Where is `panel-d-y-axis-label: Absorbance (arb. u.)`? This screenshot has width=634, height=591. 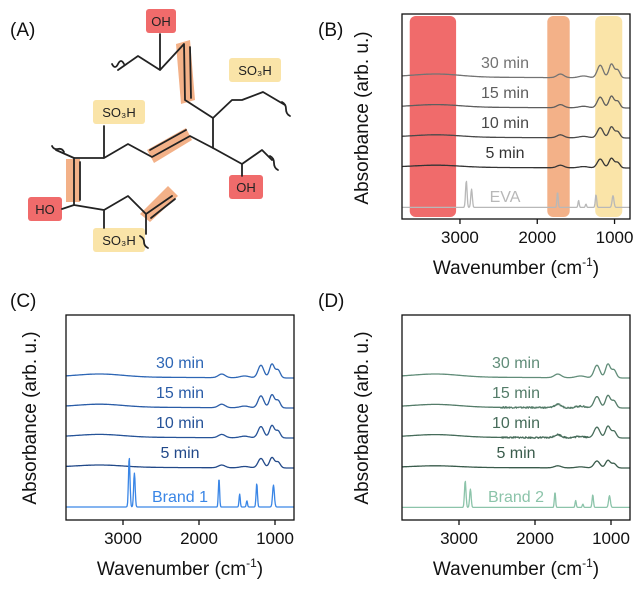
panel-d-y-axis-label: Absorbance (arb. u.) is located at coordinates (362, 417).